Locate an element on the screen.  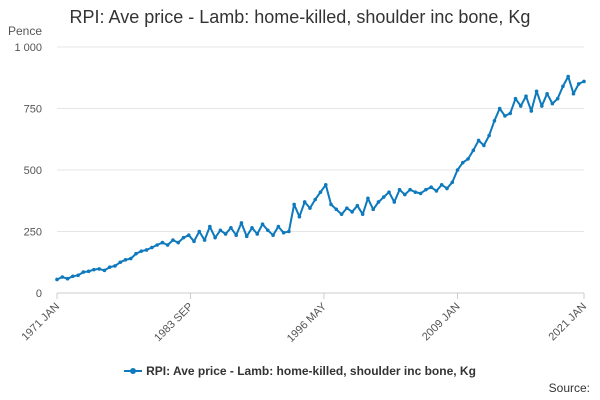
x-tick-label: 1983 SEP is located at coordinates (174, 323).